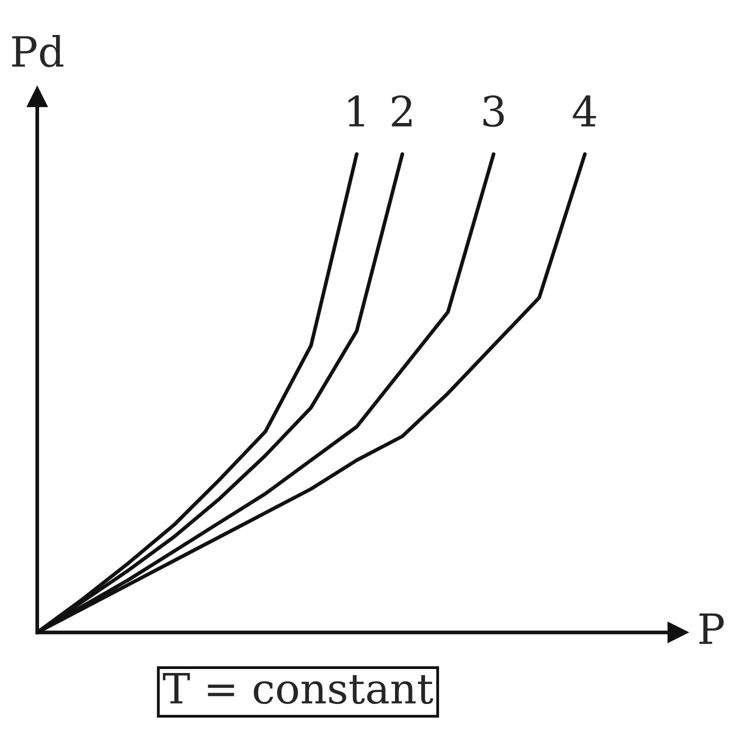  What do you see at coordinates (356, 110) in the screenshot?
I see `series-label: 1` at bounding box center [356, 110].